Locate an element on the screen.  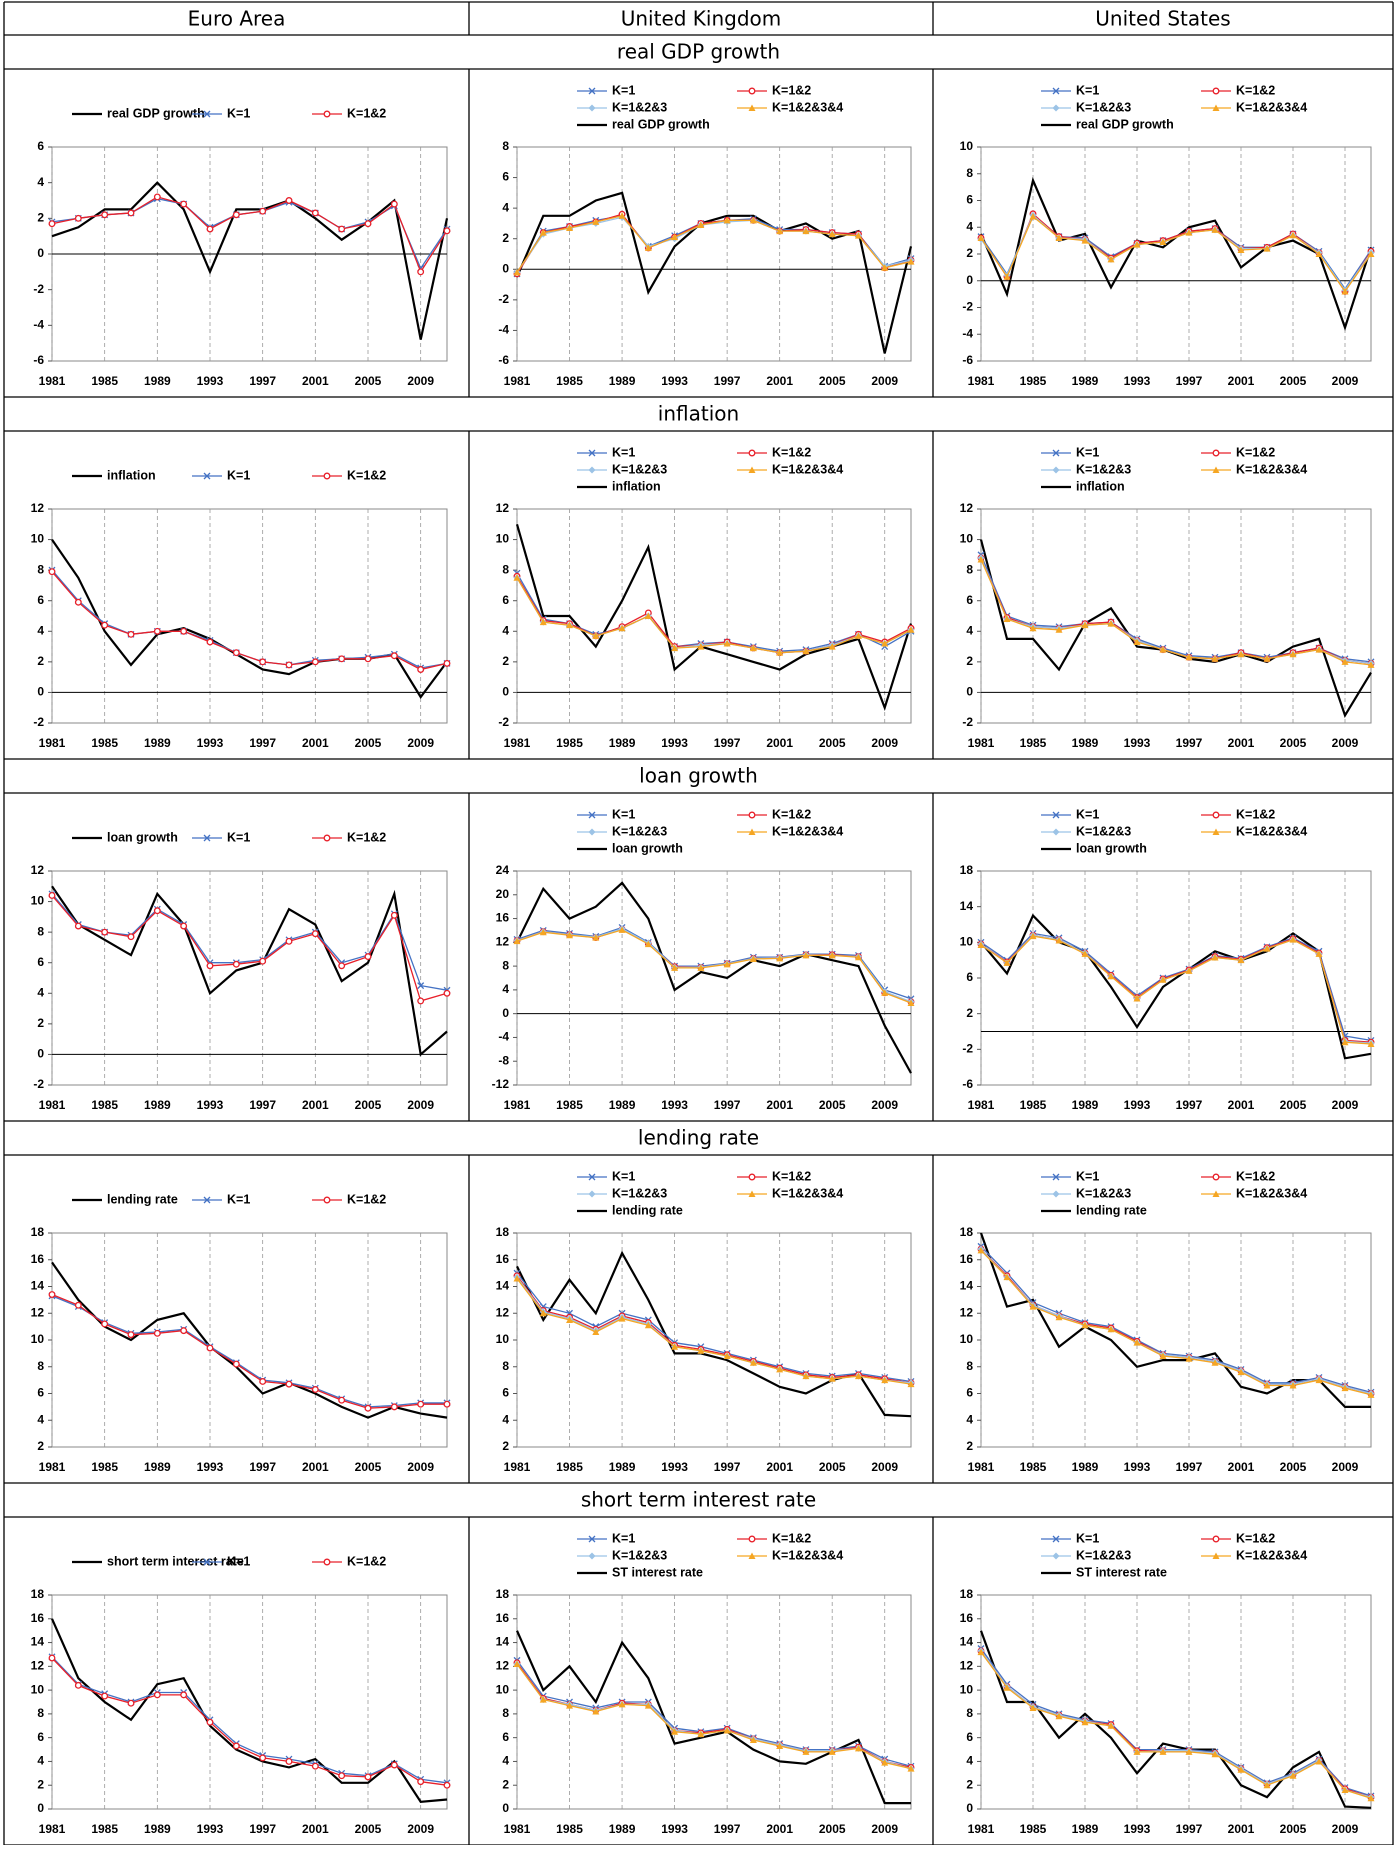
legend-label: K=1&2 is located at coordinates (1255, 1538).